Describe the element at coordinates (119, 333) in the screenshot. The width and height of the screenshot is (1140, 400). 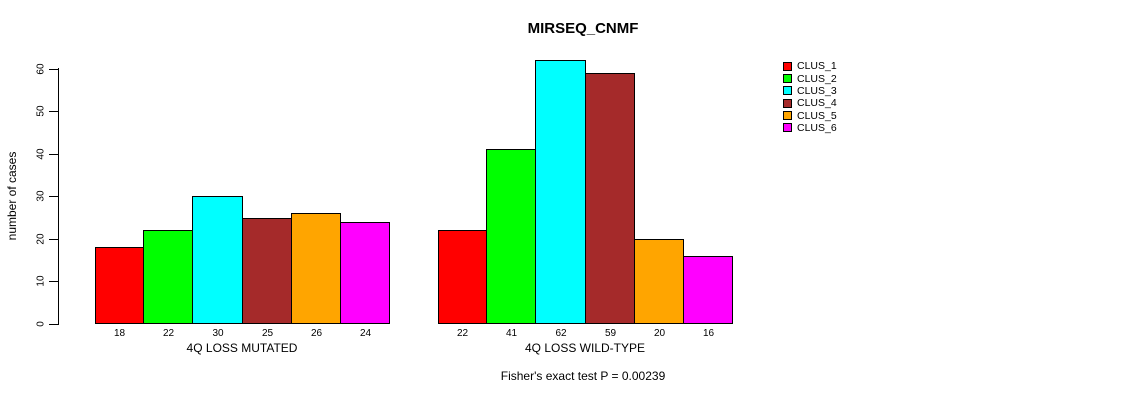
I see `bar-value-label: 18` at that location.